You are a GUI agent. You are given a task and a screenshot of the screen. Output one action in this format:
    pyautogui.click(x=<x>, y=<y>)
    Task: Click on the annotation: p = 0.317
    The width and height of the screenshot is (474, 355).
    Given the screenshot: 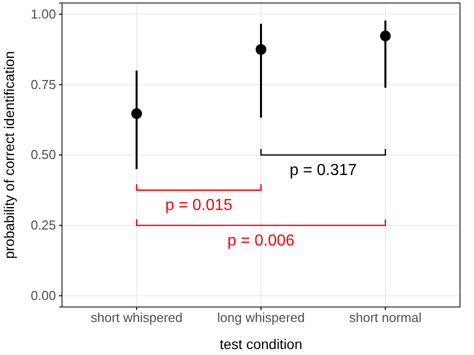 What is the action you would take?
    pyautogui.click(x=323, y=170)
    